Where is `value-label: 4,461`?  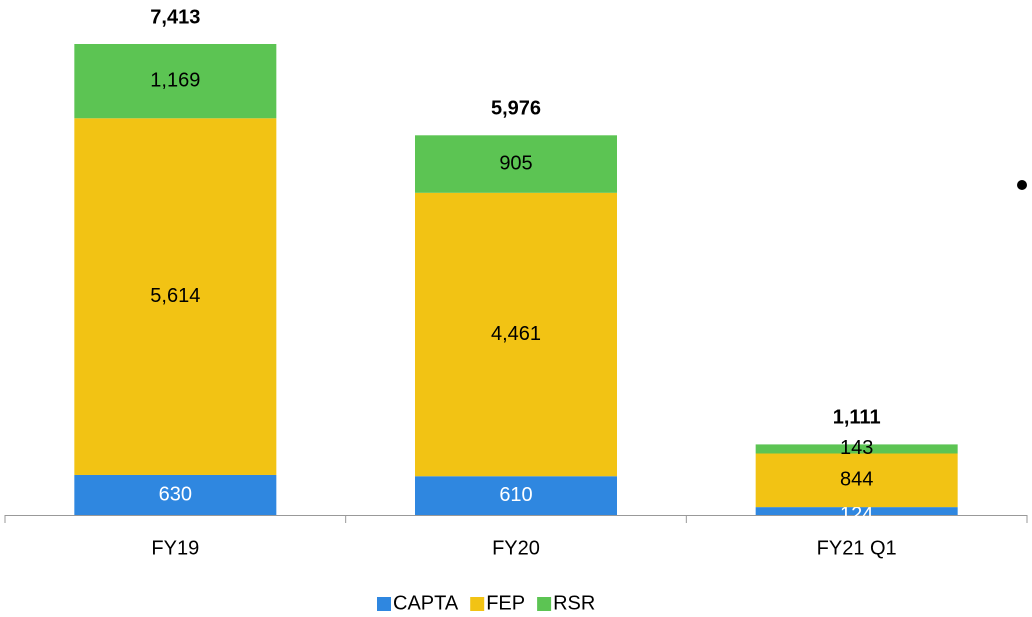 value-label: 4,461 is located at coordinates (516, 334).